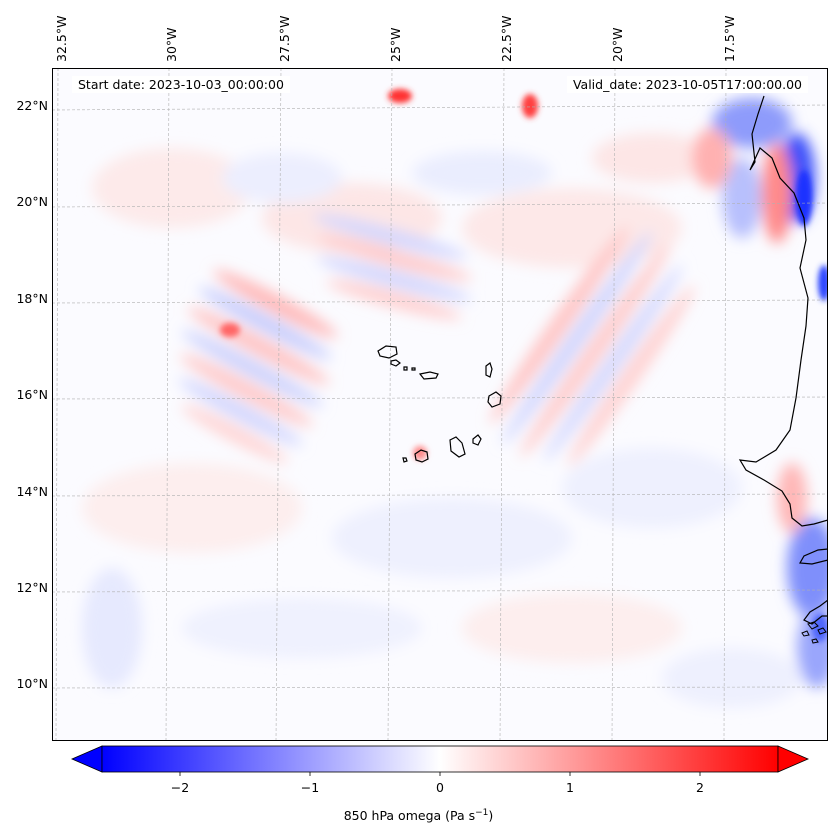 This screenshot has height=839, width=837. I want to click on colorbar-extend-low, so click(86, 759).